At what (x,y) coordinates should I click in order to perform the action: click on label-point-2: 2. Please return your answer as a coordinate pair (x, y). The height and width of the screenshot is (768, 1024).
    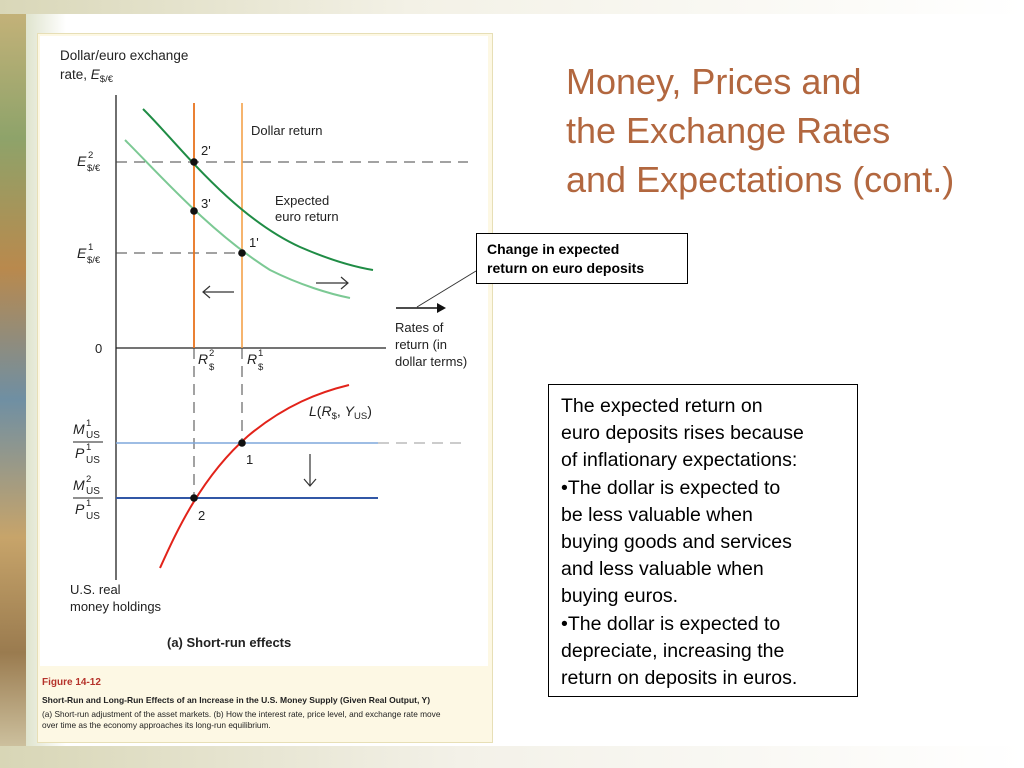
    Looking at the image, I should click on (201, 515).